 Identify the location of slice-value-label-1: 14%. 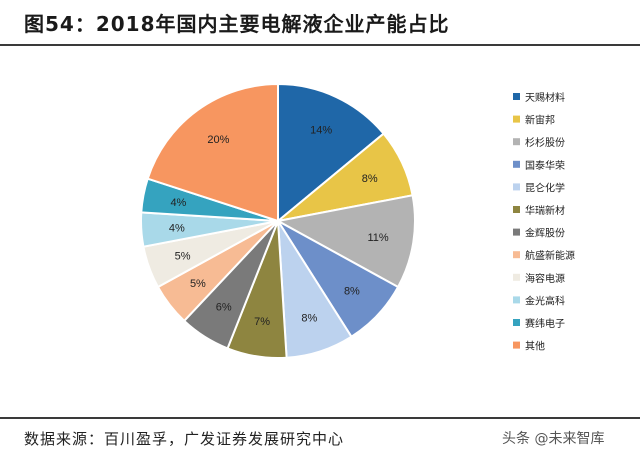
(321, 130).